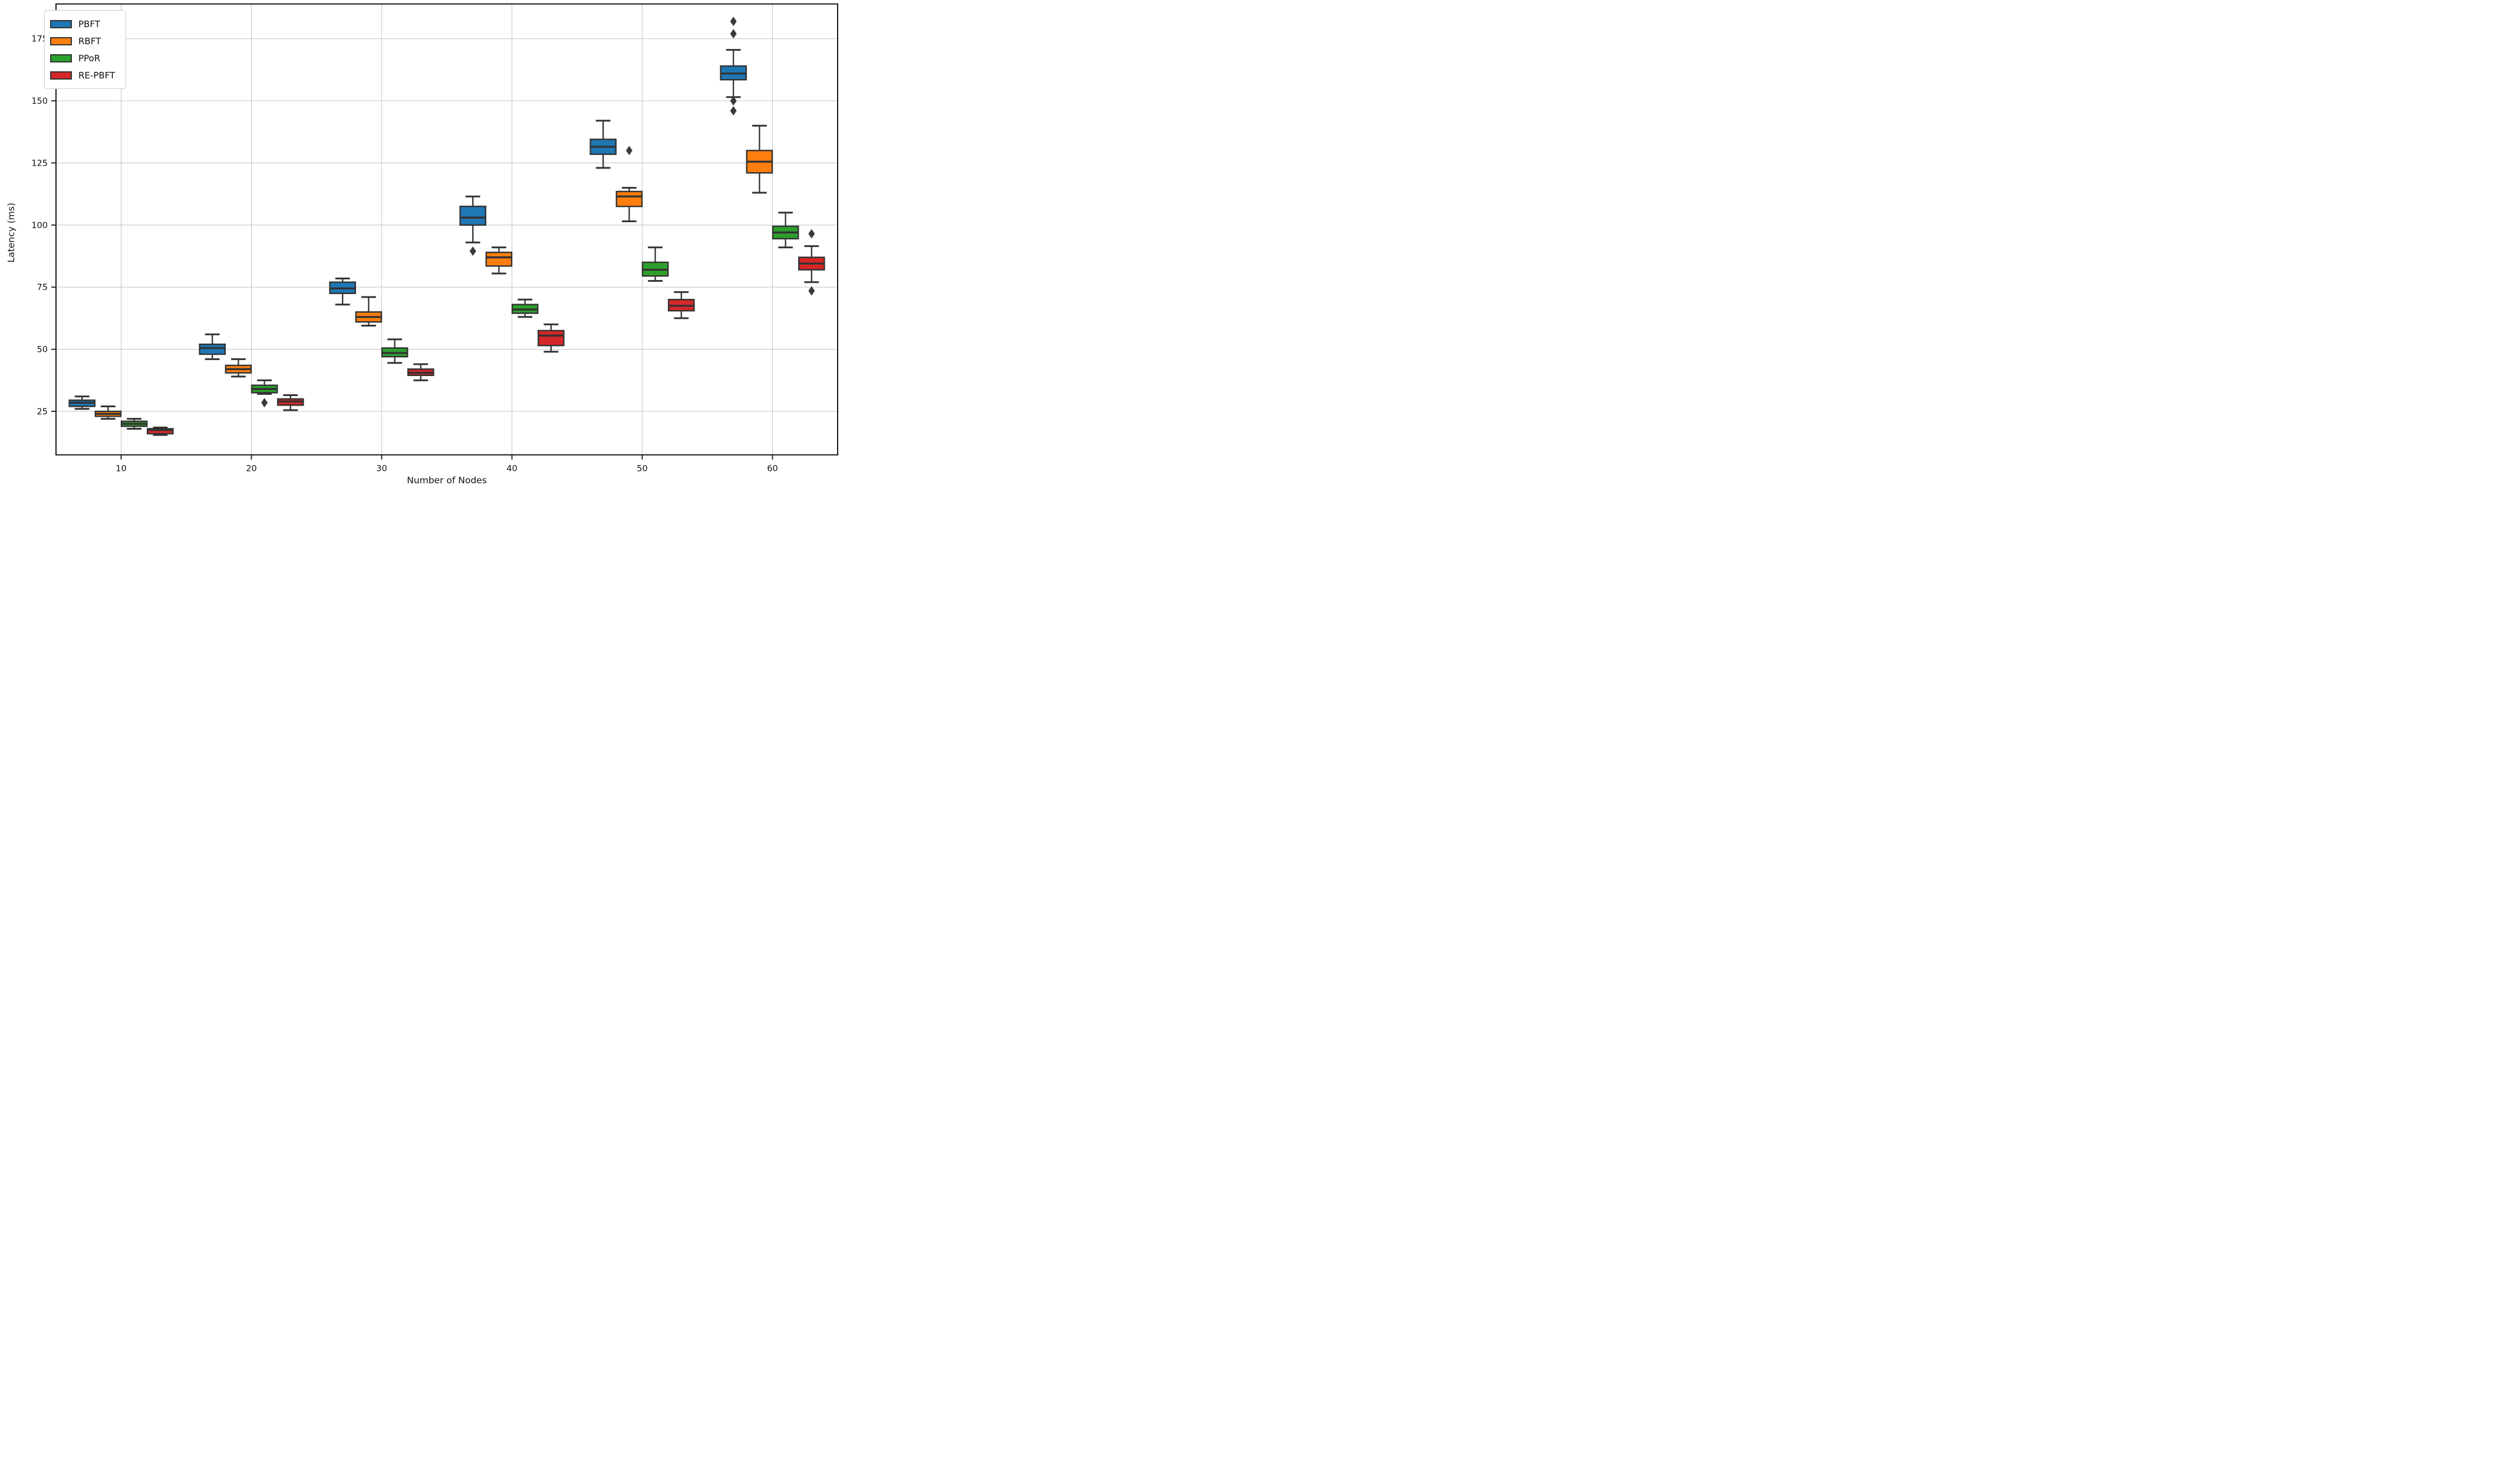 This screenshot has height=1477, width=2520. What do you see at coordinates (61, 41) in the screenshot?
I see `legend-swatch-rbft` at bounding box center [61, 41].